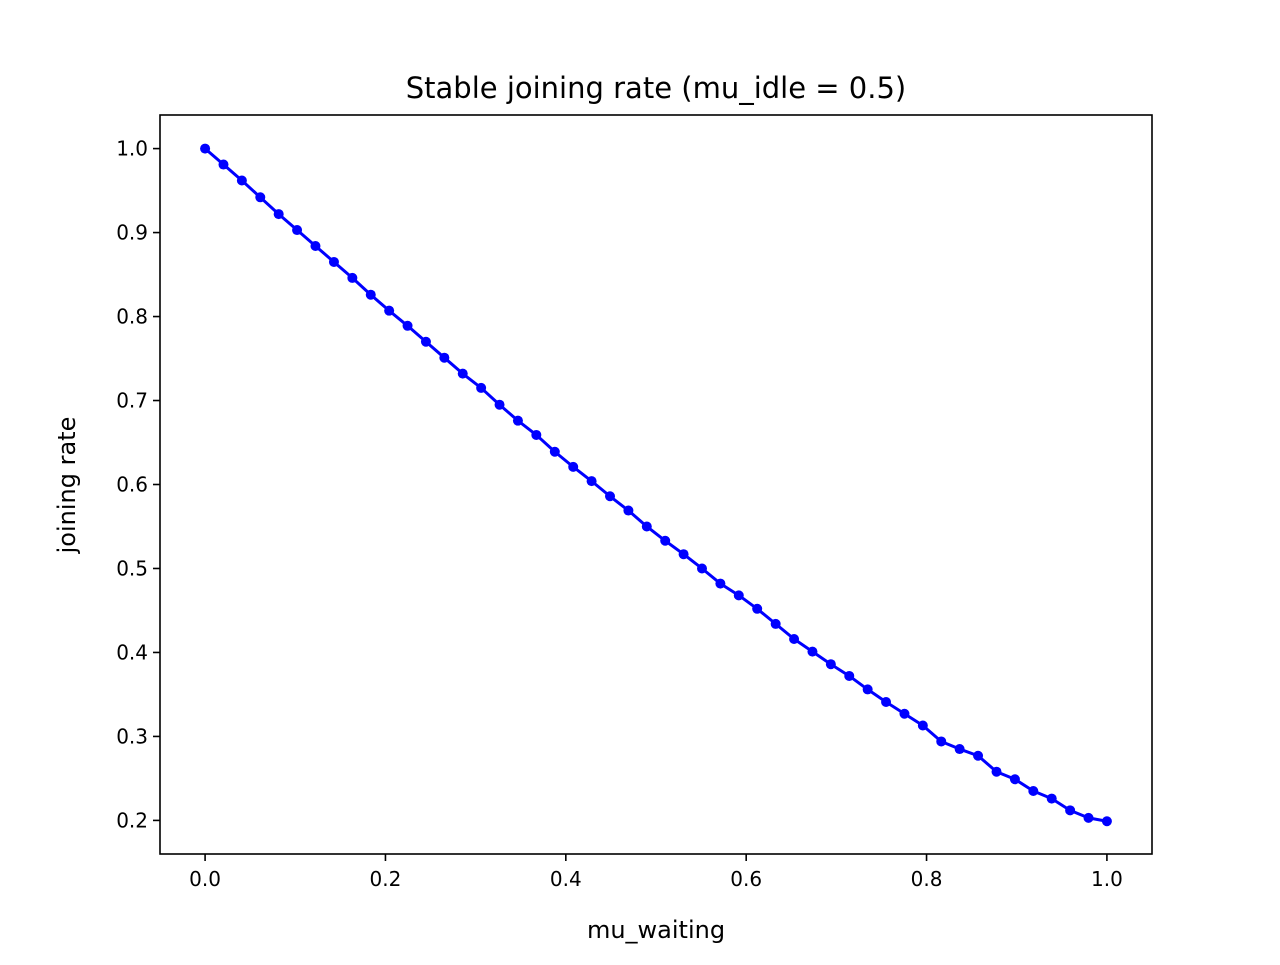 This screenshot has width=1280, height=965. Describe the element at coordinates (656, 88) in the screenshot. I see `chart-title: Stable joining rate (mu_idle = 0.5)` at that location.